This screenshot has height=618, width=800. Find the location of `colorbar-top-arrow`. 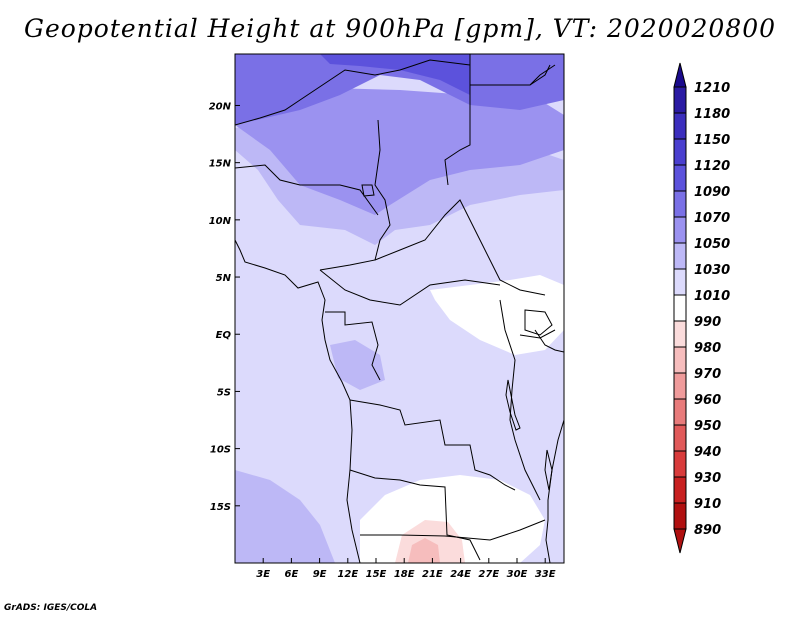

colorbar-top-arrow is located at coordinates (680, 75).